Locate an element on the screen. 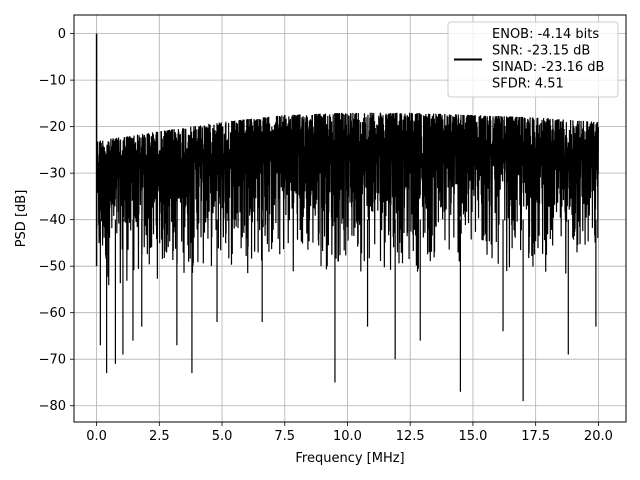  x-tick-label: 0.0 is located at coordinates (96, 436).